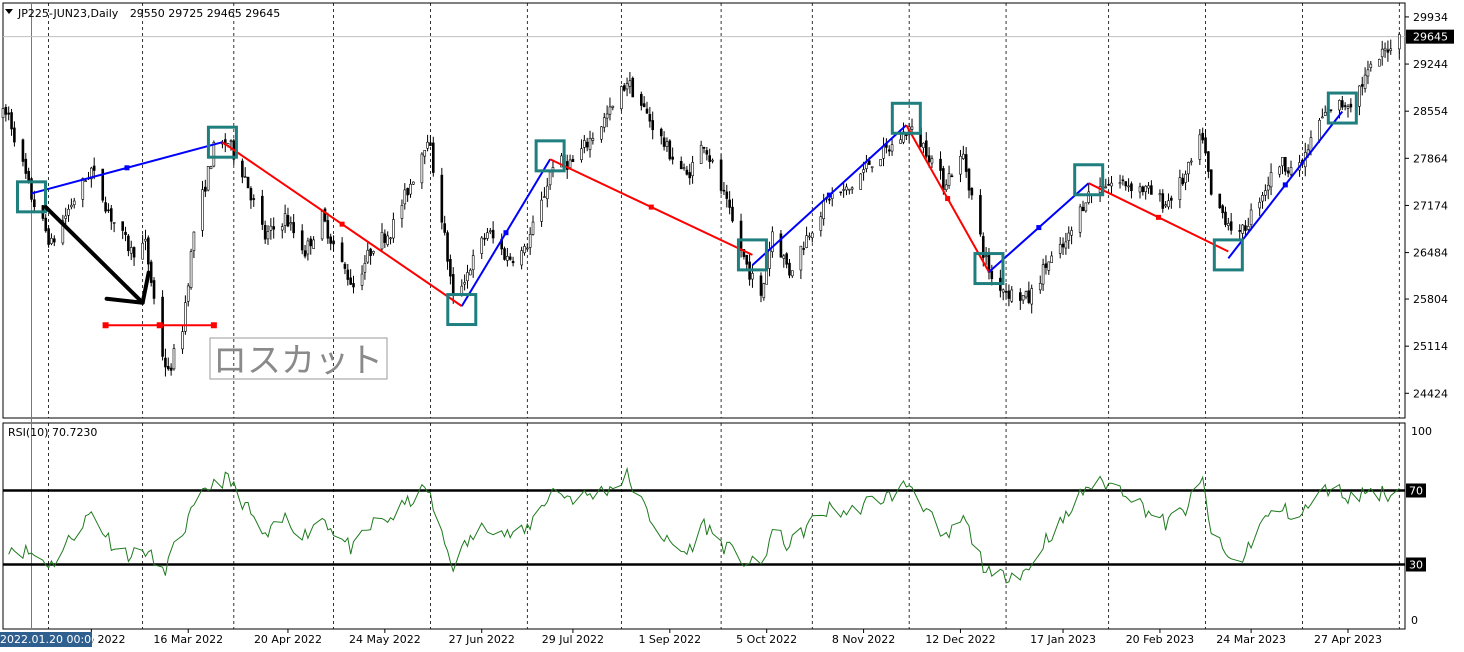 The height and width of the screenshot is (652, 1464). Describe the element at coordinates (1430, 346) in the screenshot. I see `price-tick-label: 25114` at that location.